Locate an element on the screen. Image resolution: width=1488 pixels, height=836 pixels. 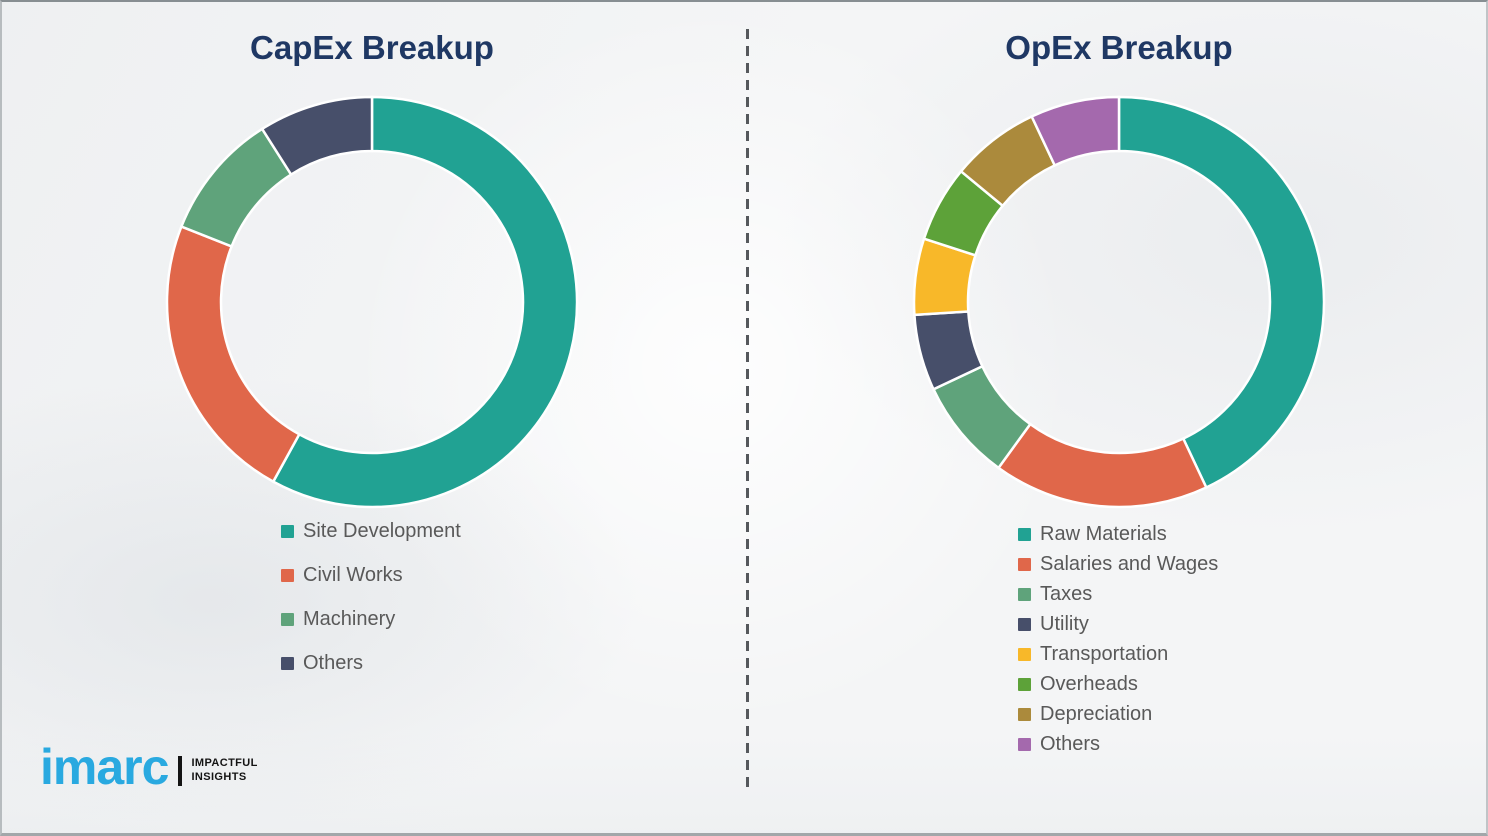
imarc-logo-wordmark: imarc is located at coordinates (104, 767).